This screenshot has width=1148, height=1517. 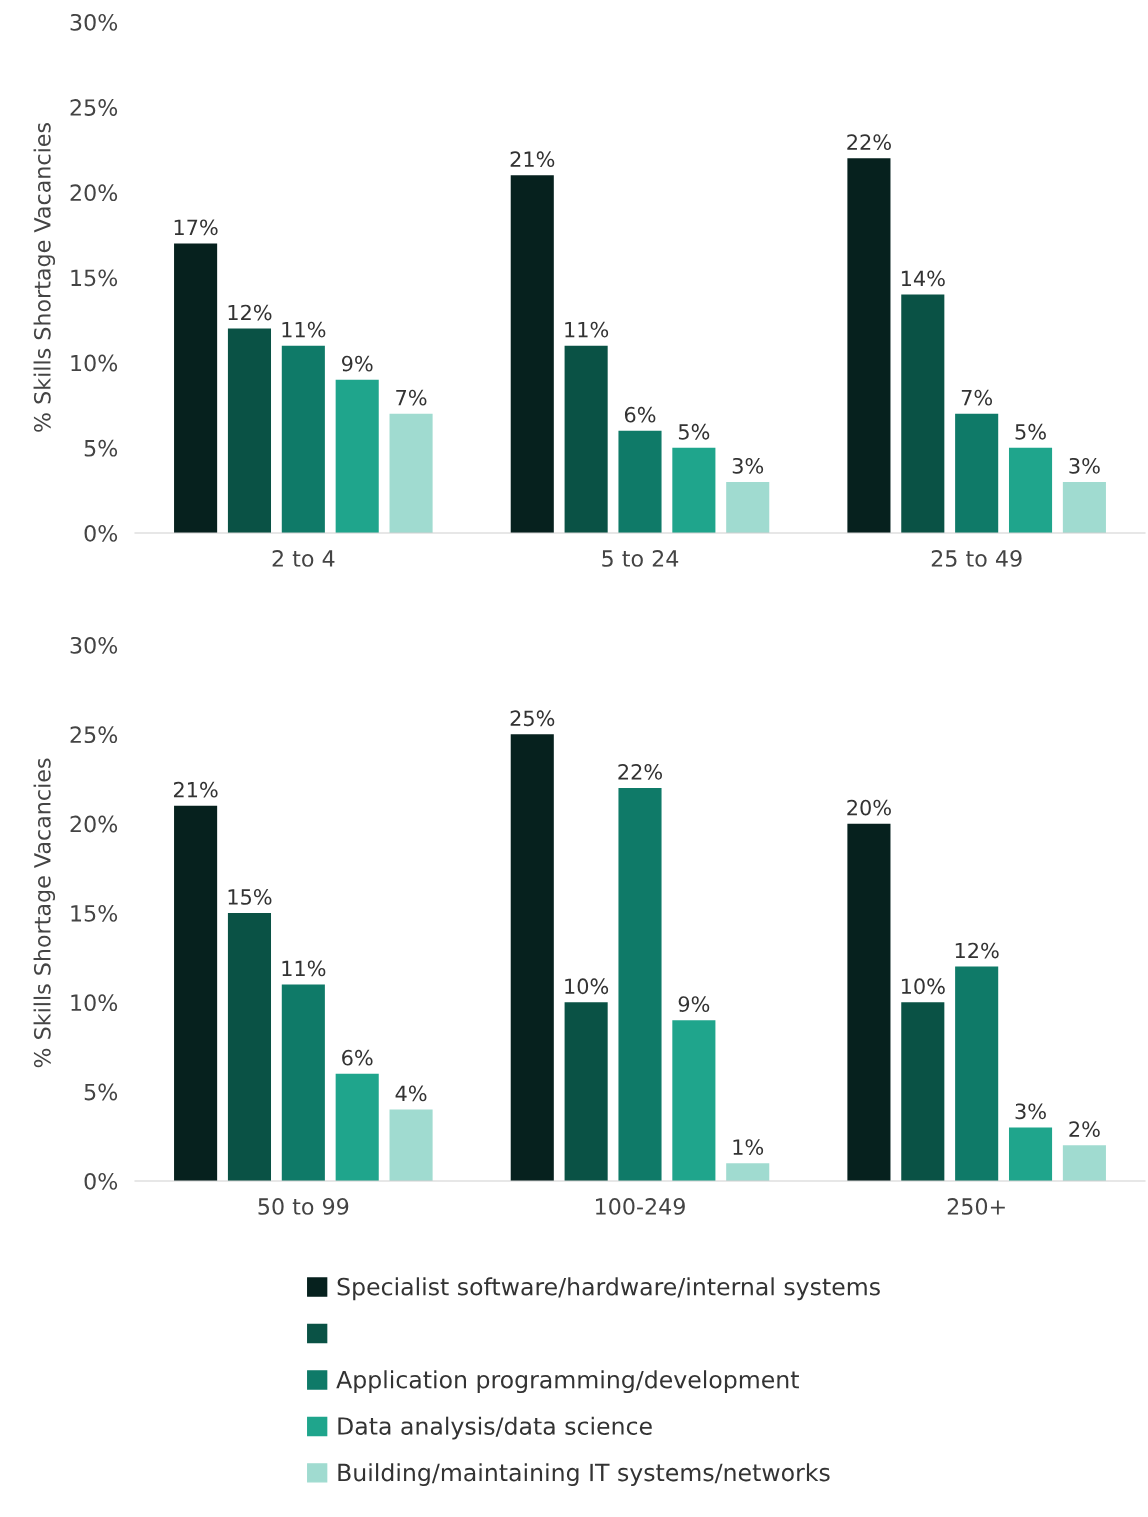 I want to click on legend-label: Application programming/development, so click(x=567, y=1382).